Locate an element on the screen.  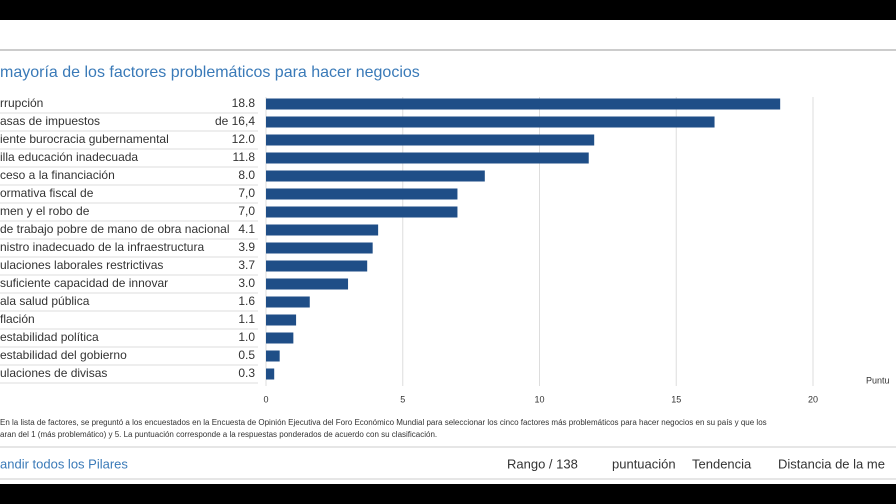
category-label: flación is located at coordinates (17, 319).